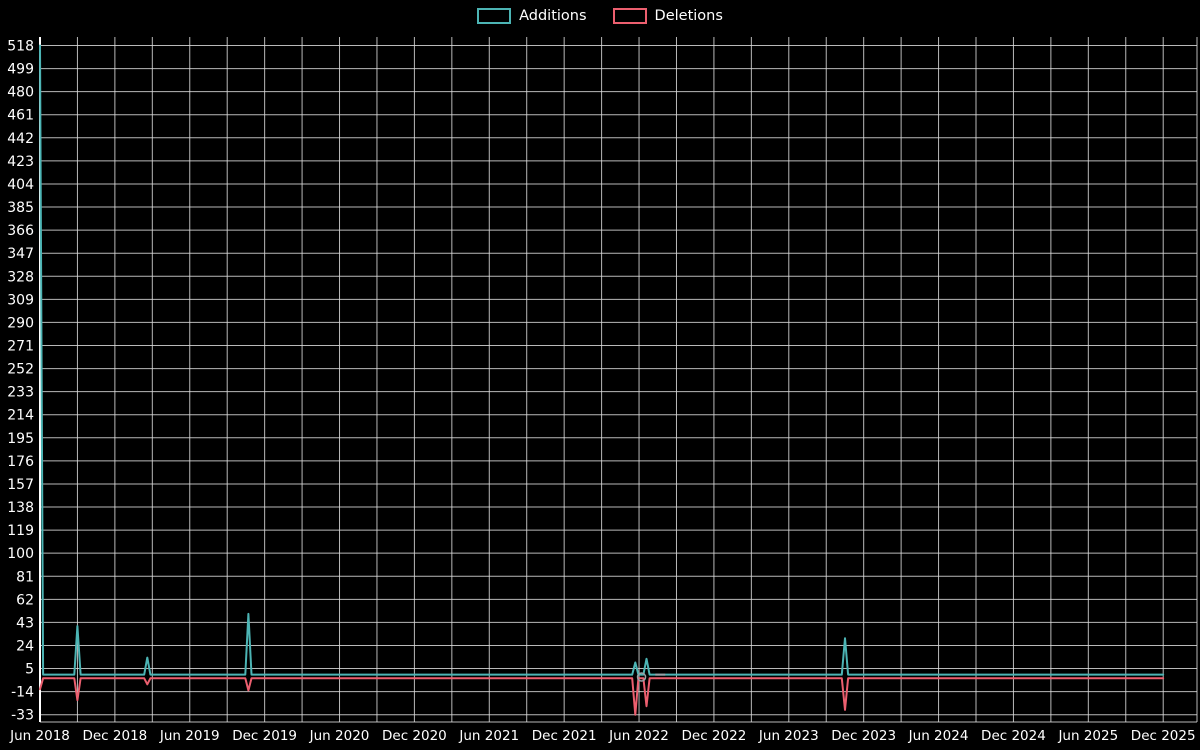  I want to click on y-tick-label: 252, so click(20, 370).